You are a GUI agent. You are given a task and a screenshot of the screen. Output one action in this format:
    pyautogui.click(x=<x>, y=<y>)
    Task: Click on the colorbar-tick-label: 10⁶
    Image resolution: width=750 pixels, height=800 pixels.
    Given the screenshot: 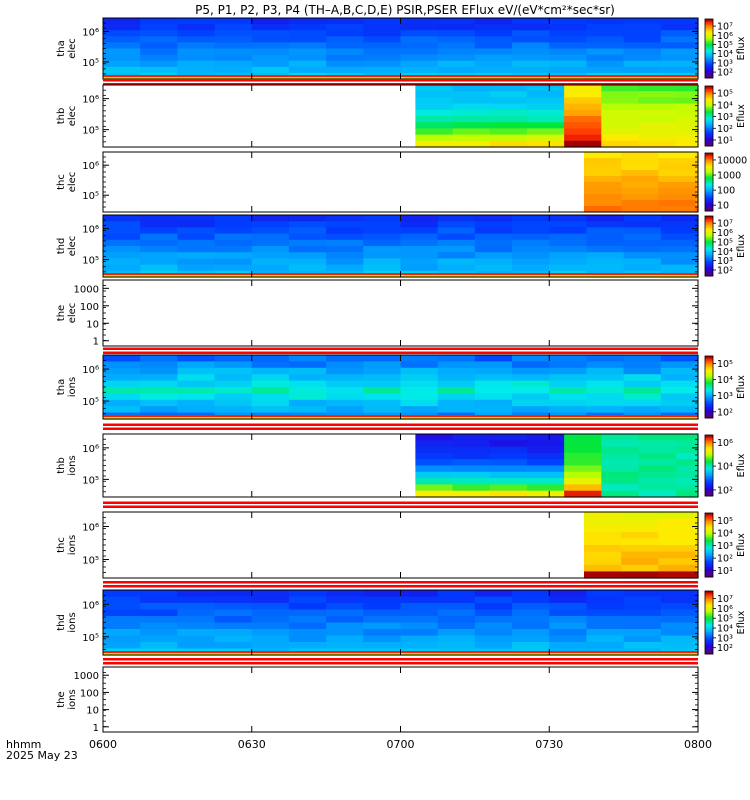 What is the action you would take?
    pyautogui.click(x=725, y=36)
    